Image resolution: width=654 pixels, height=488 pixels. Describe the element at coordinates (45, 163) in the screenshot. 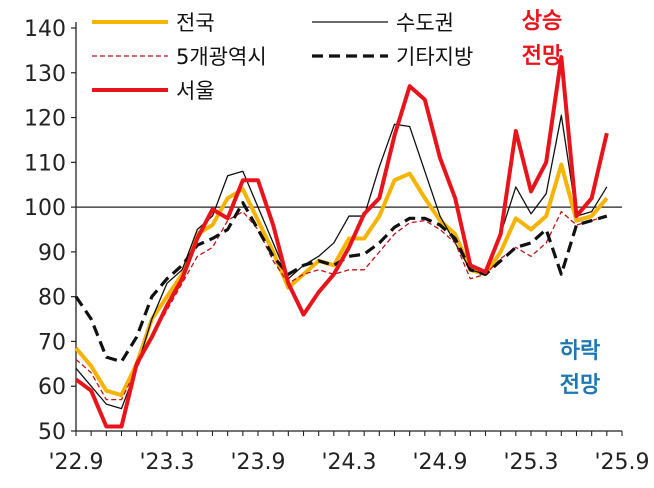

I see `y-tick-label: 110` at that location.